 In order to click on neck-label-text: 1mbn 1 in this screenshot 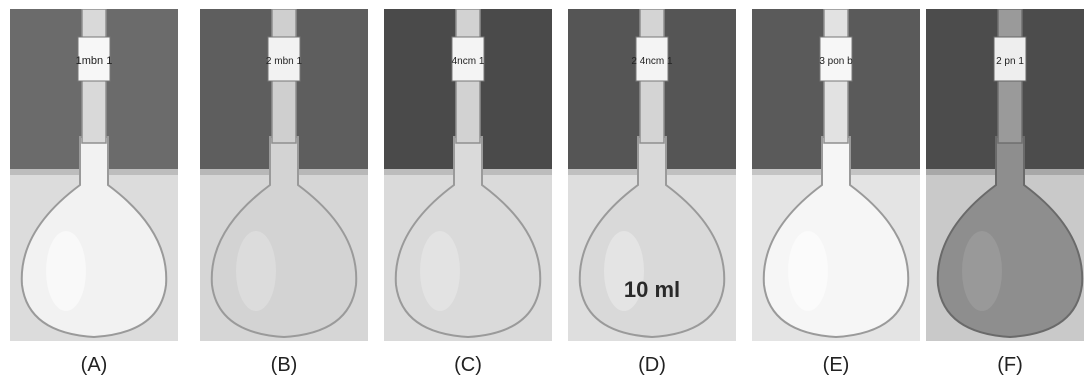, I will do `click(94, 61)`.